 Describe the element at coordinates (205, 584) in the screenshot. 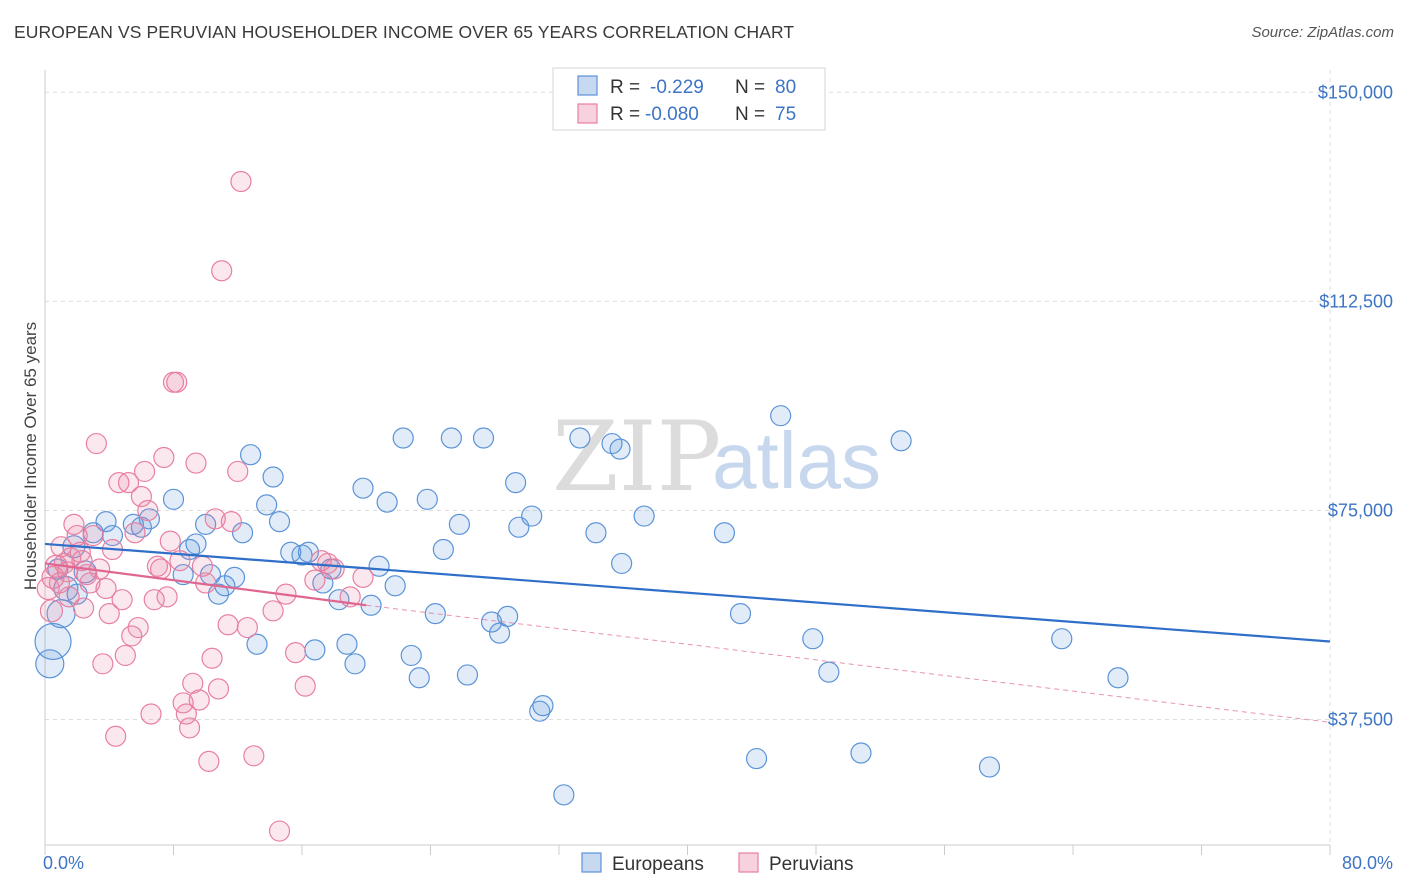

I see `peruvians-trend-line` at that location.